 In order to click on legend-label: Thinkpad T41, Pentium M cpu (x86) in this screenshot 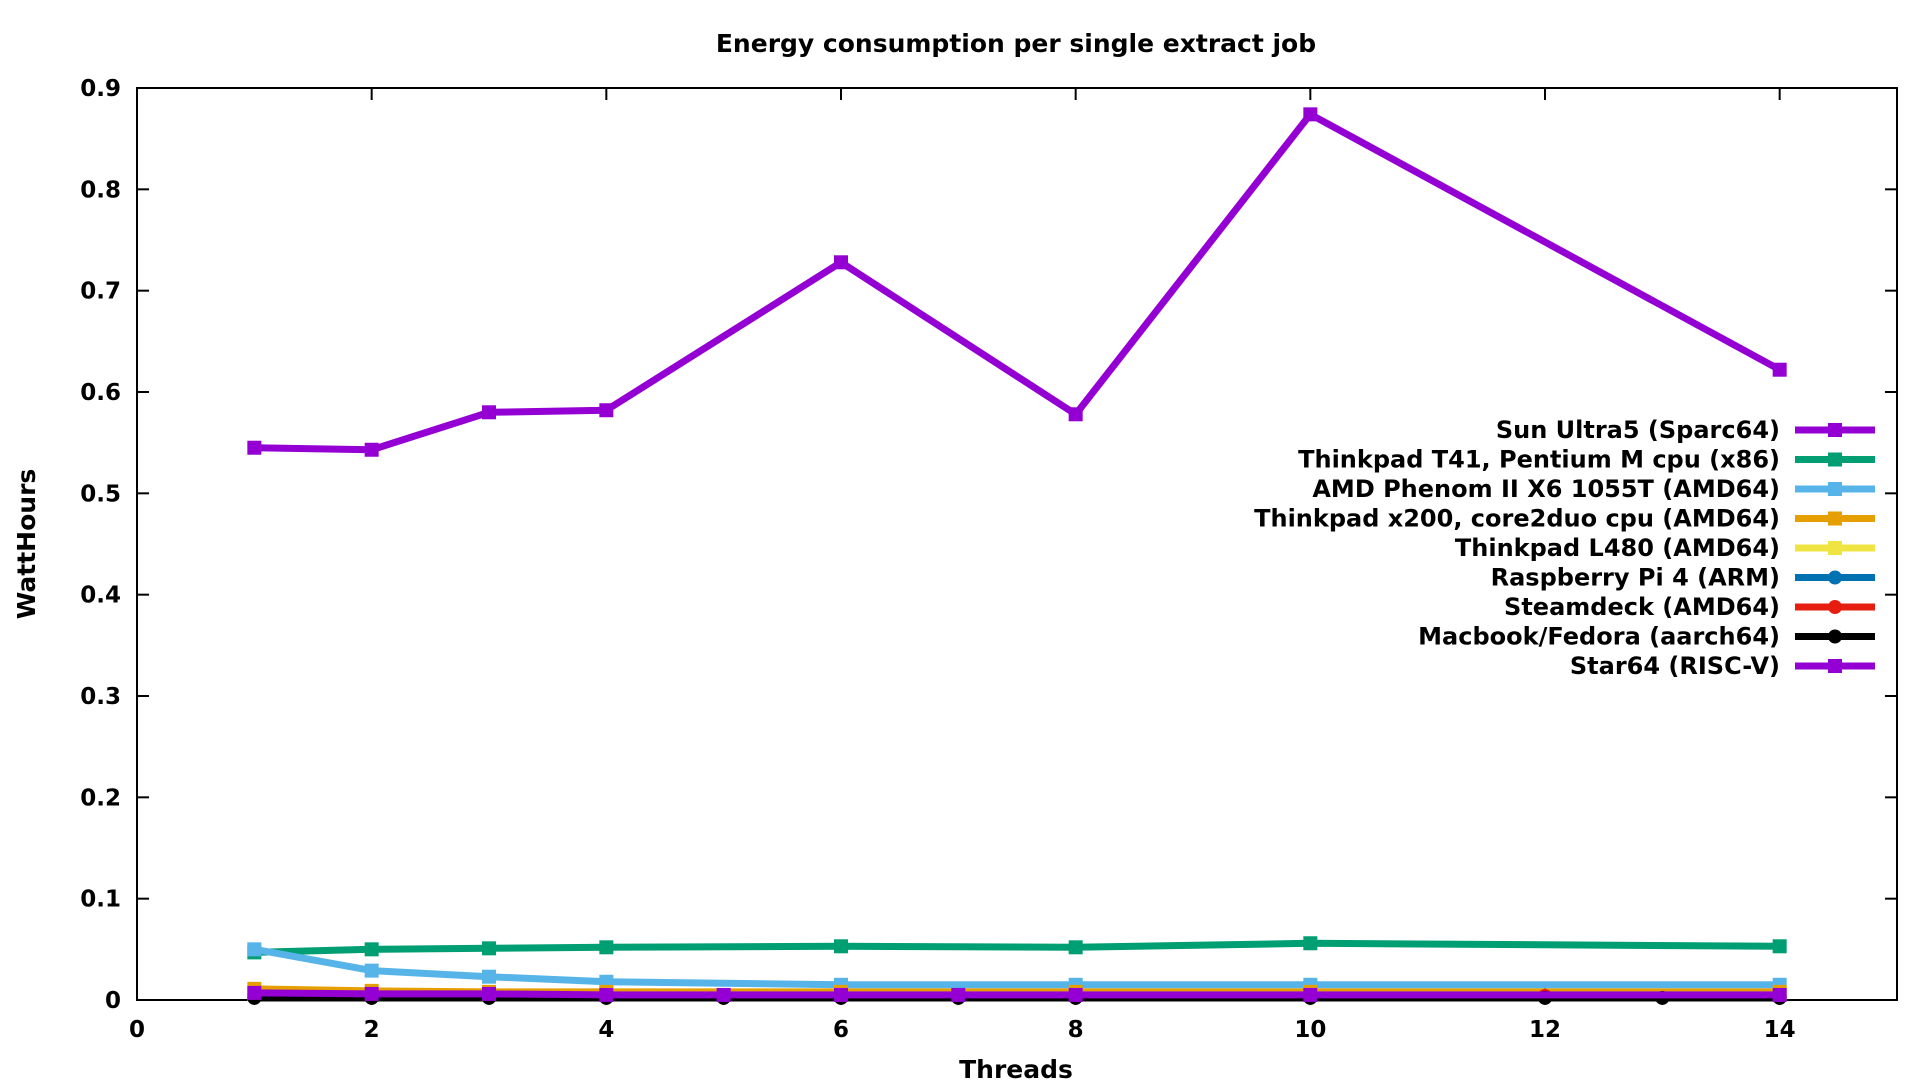, I will do `click(1539, 460)`.